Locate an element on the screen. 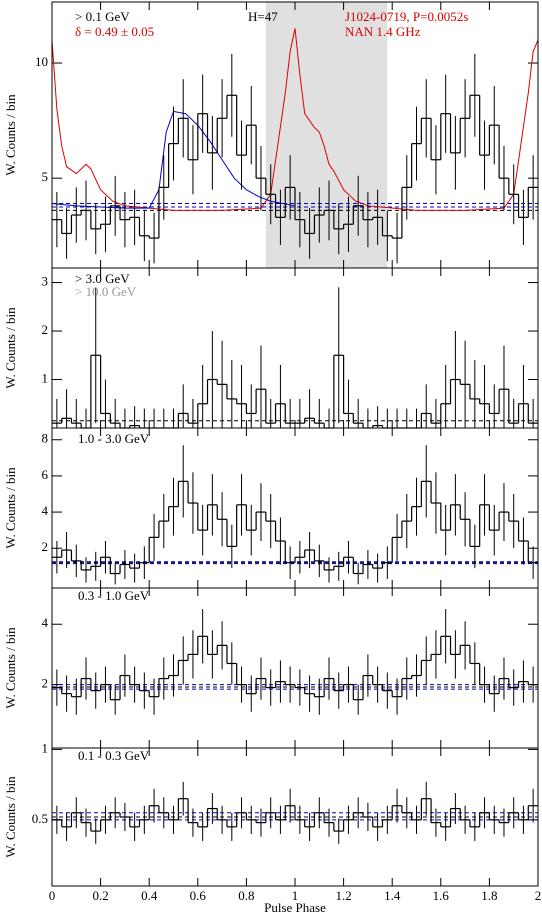  annotation: NAN 1.4 GHz is located at coordinates (383, 31).